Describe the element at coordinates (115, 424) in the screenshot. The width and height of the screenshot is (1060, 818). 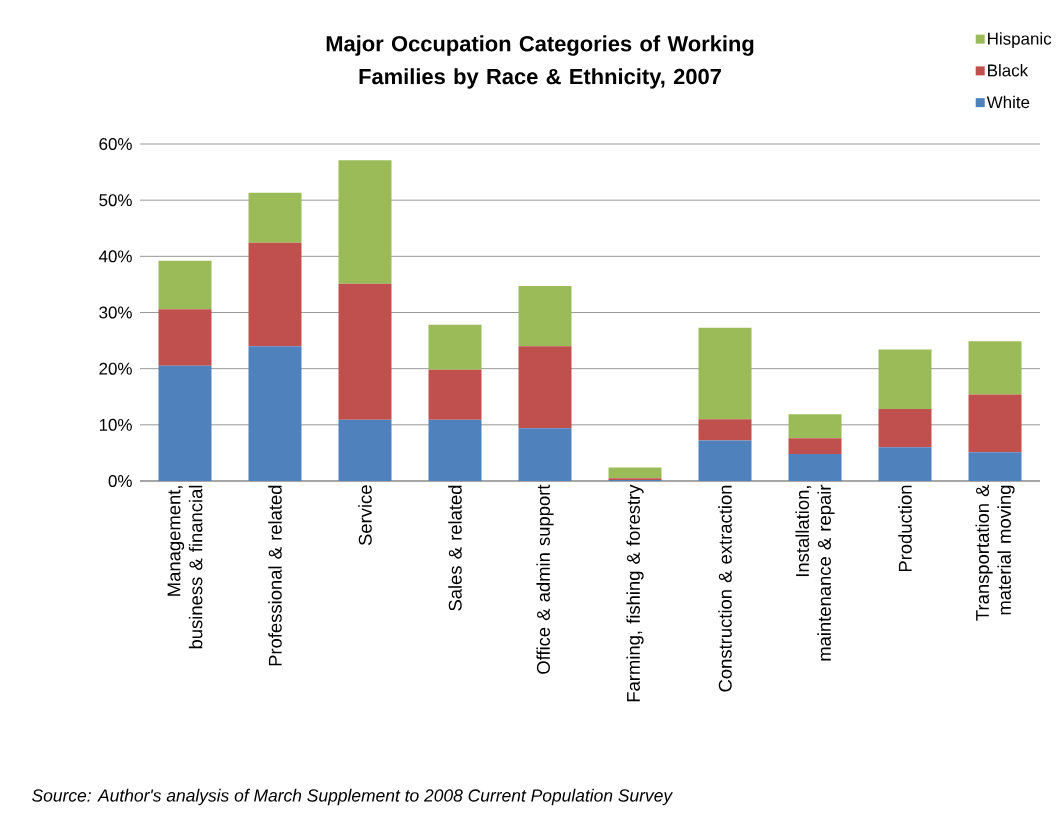
I see `y-tick-label: 10%` at that location.